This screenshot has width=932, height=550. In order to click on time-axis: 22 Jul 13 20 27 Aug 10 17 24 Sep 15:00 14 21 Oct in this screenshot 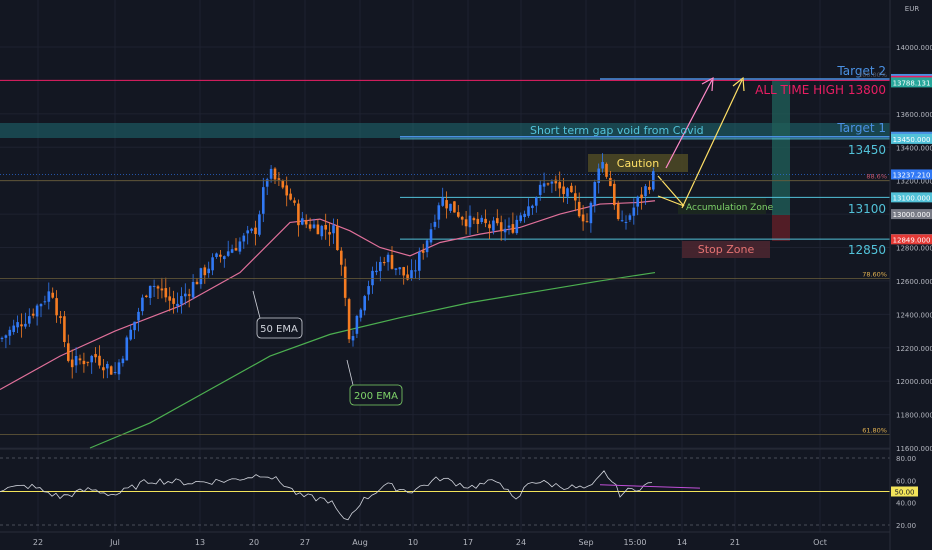, I will do `click(430, 542)`.